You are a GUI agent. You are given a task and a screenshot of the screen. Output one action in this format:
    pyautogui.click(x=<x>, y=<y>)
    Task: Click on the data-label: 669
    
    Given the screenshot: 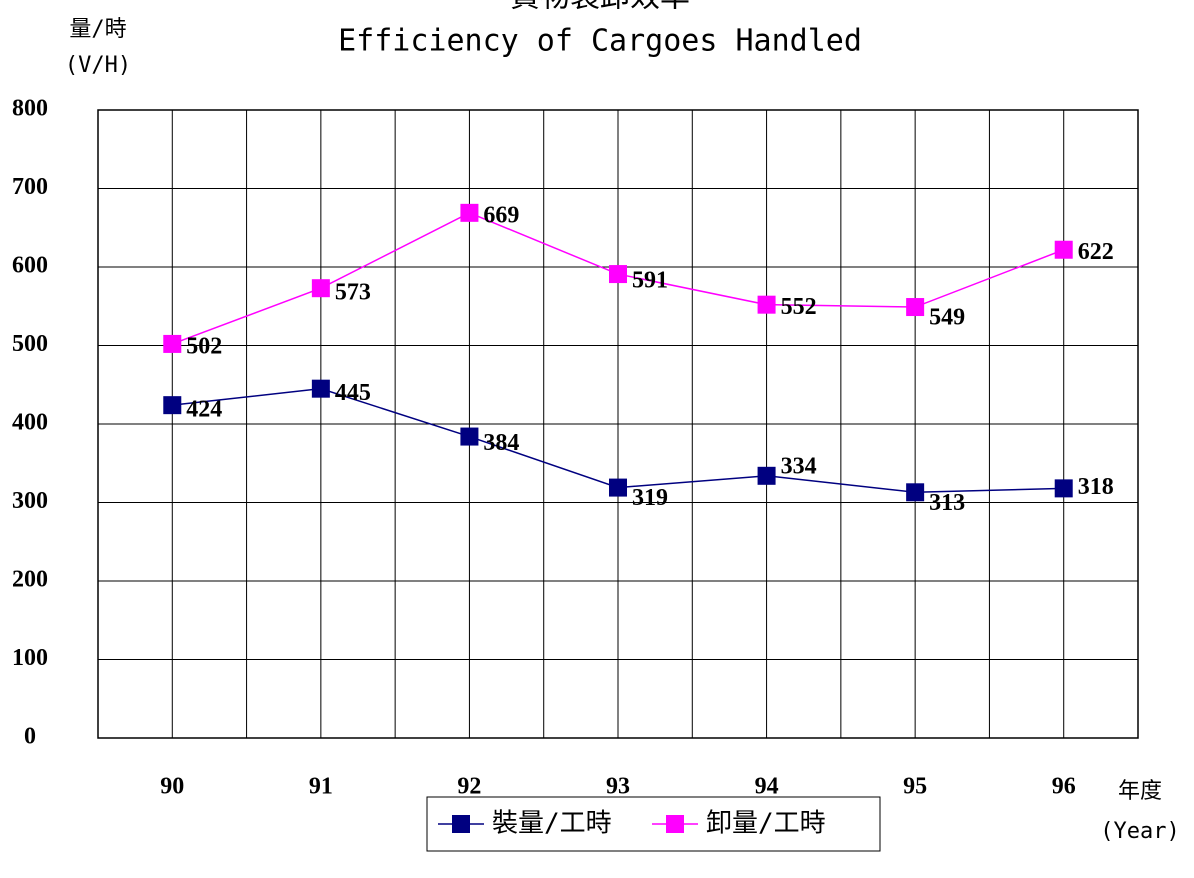 What is the action you would take?
    pyautogui.click(x=501, y=215)
    